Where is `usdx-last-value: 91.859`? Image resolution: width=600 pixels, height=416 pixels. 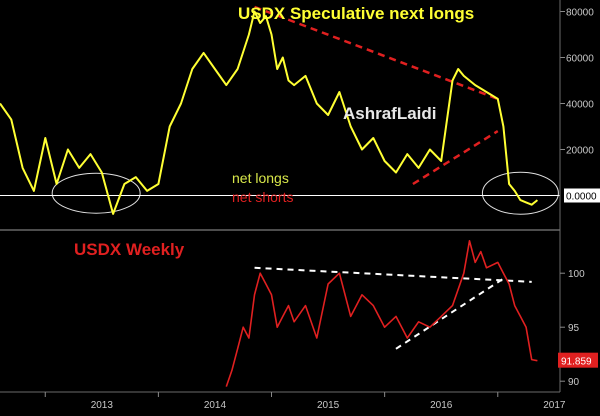
usdx-last-value: 91.859 is located at coordinates (576, 362).